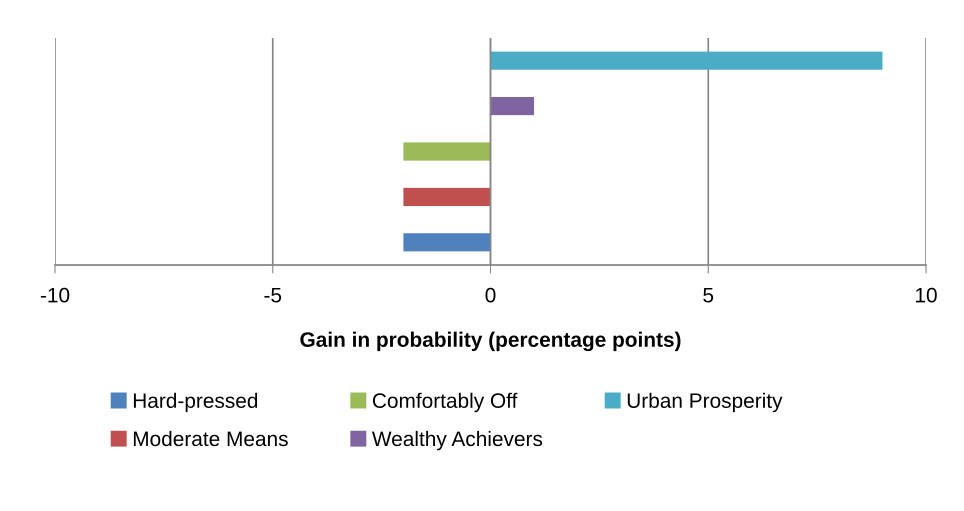 Image resolution: width=964 pixels, height=511 pixels. Describe the element at coordinates (55, 295) in the screenshot. I see `x-tick-label: -10` at that location.